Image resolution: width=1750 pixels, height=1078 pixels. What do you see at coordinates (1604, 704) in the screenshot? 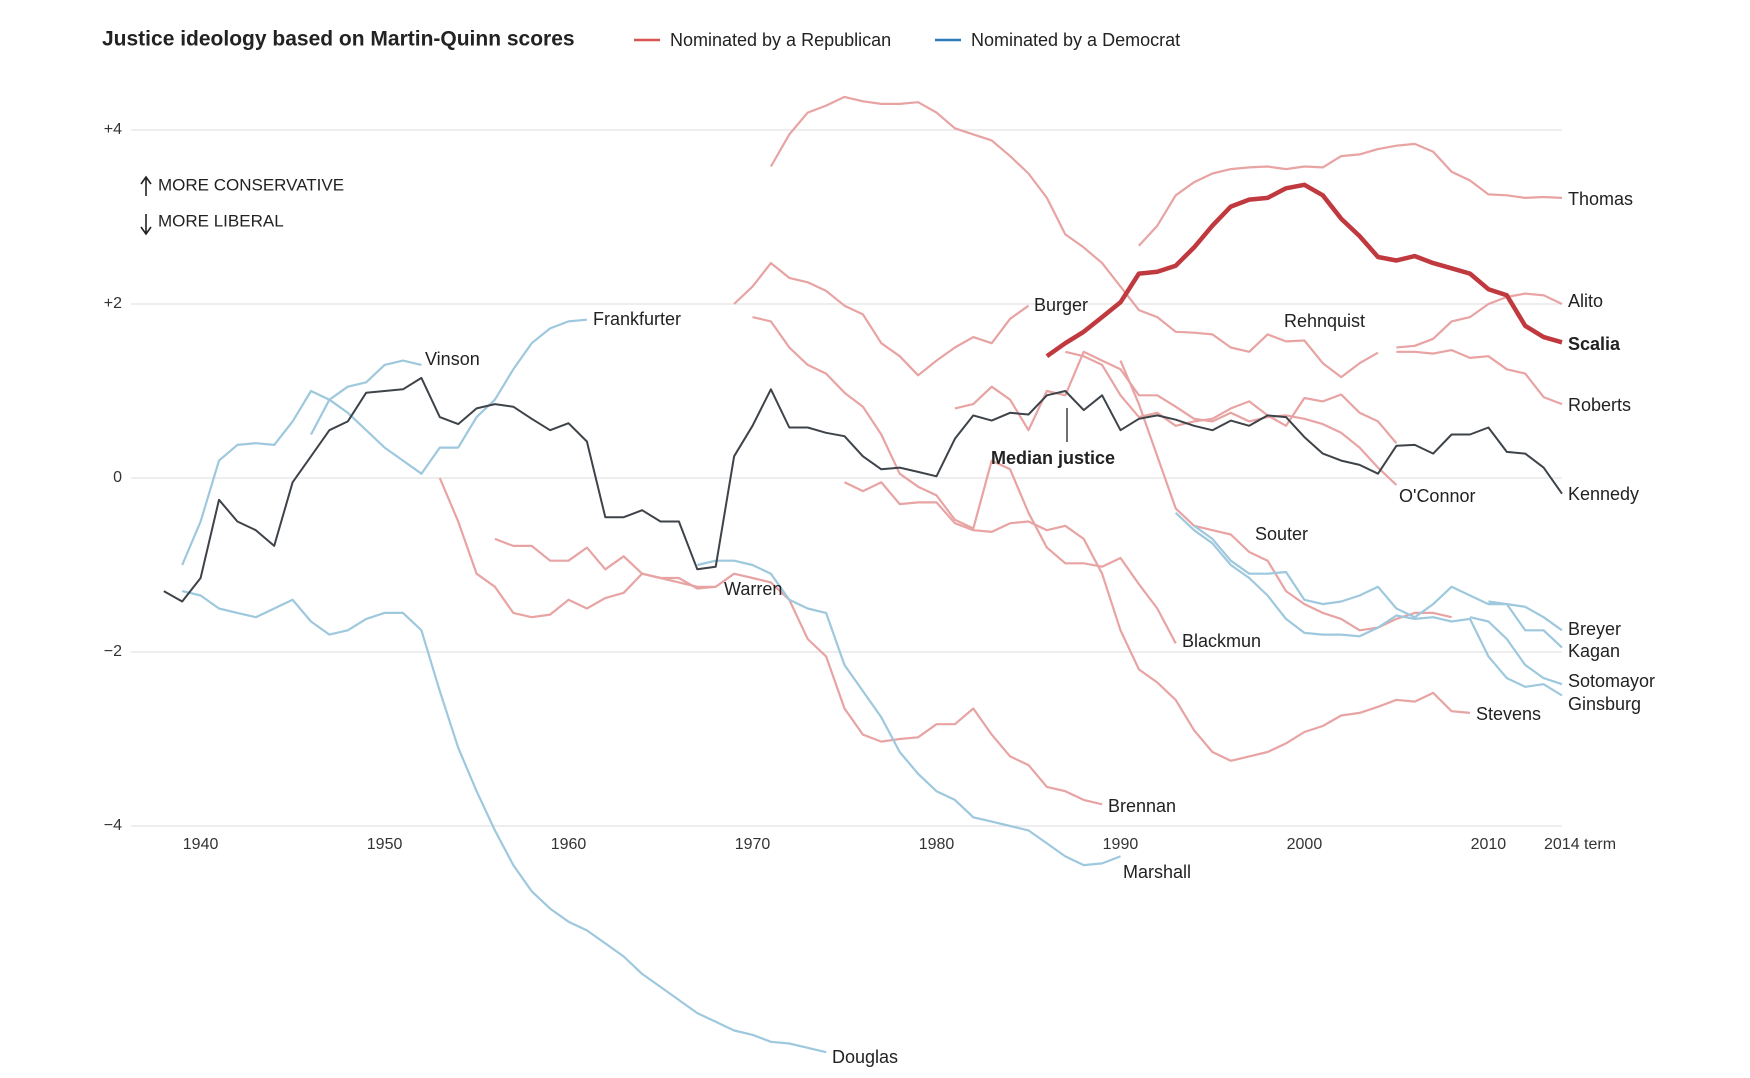
I see `series-label: Ginsburg` at bounding box center [1604, 704].